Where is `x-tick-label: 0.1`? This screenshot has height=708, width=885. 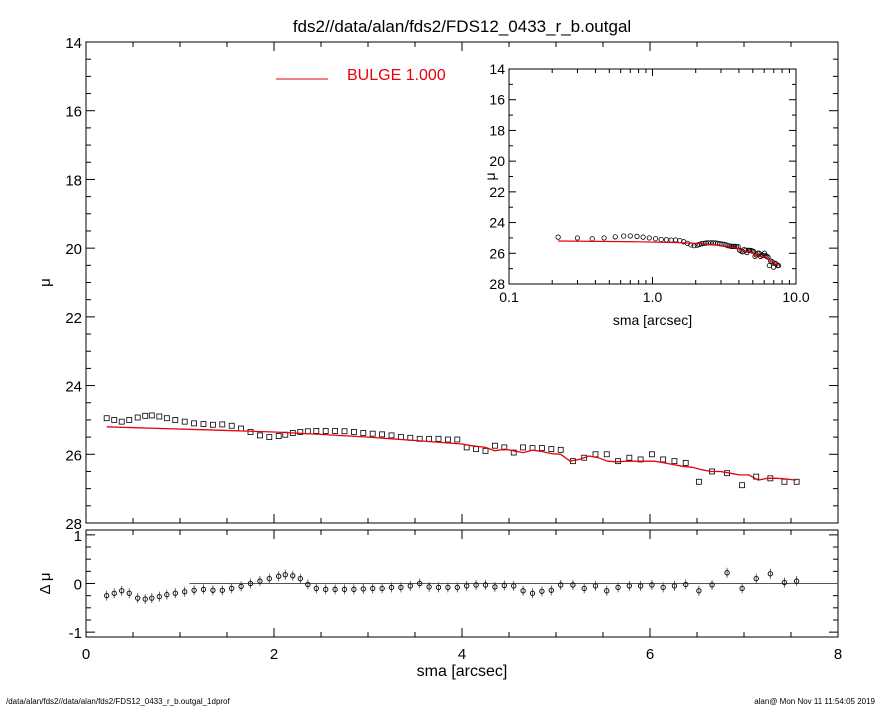
x-tick-label: 0.1 is located at coordinates (509, 297).